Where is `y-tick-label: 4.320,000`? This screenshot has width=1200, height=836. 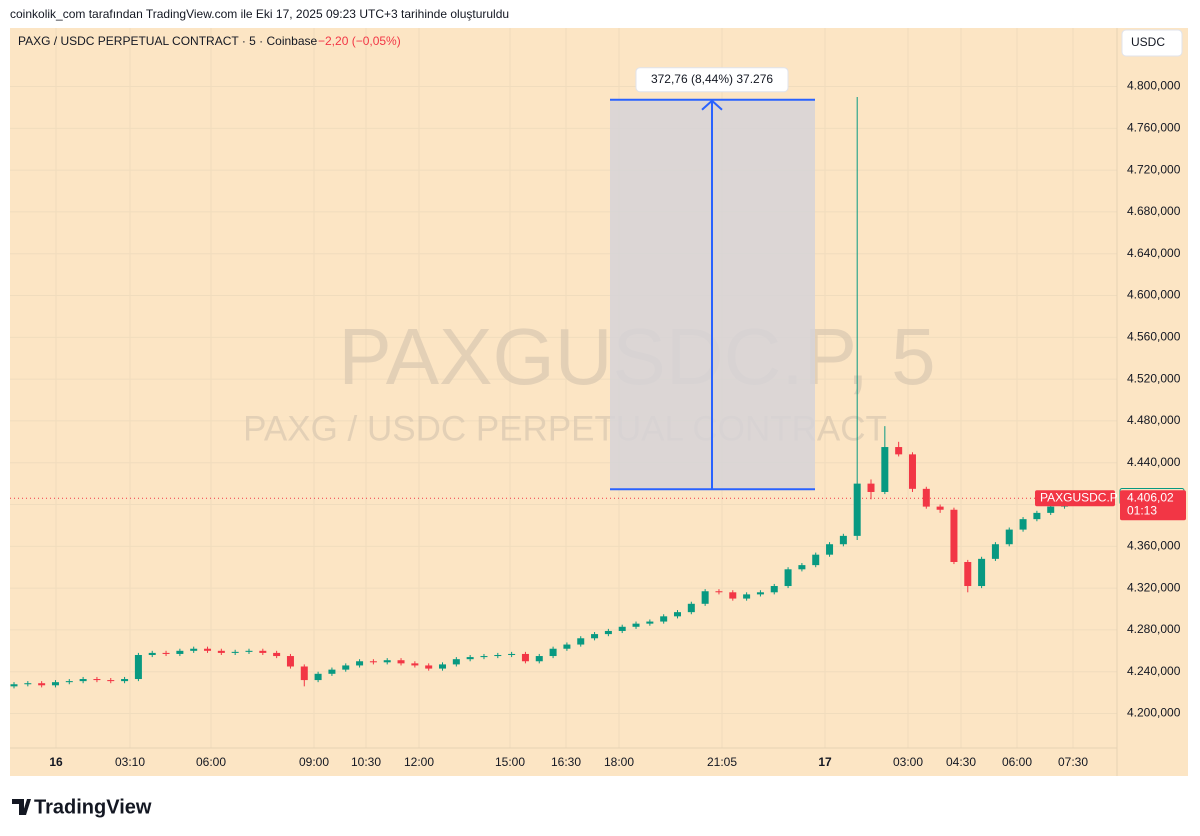 y-tick-label: 4.320,000 is located at coordinates (1154, 587).